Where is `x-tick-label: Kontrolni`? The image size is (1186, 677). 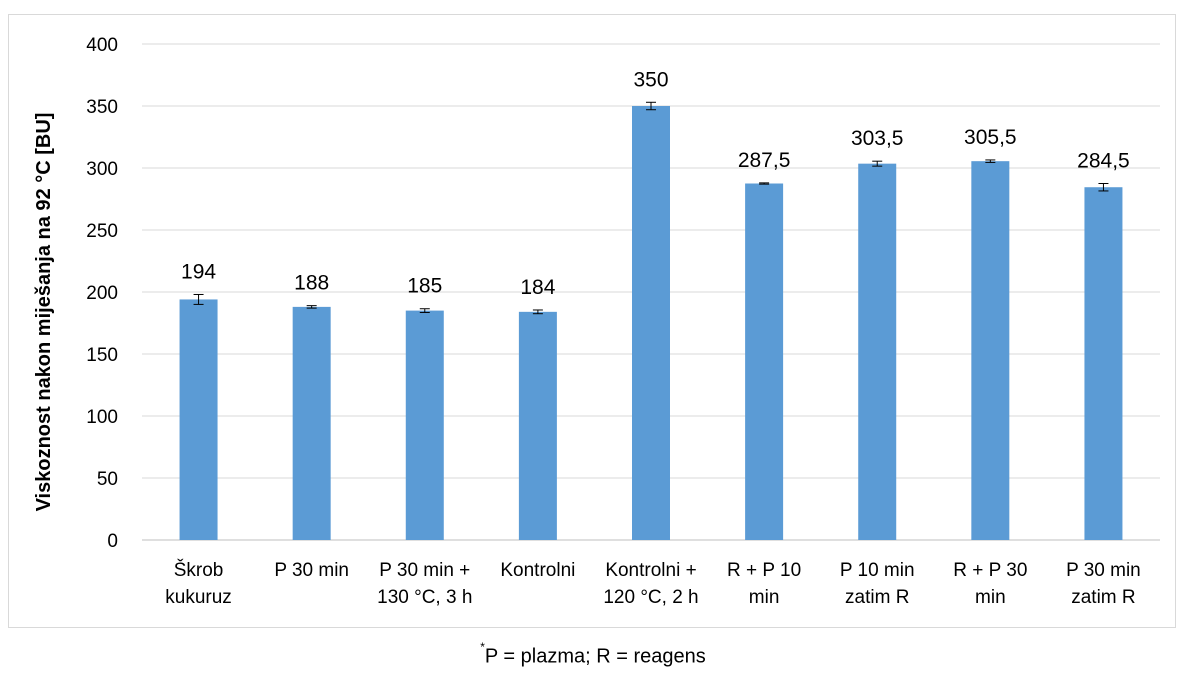 x-tick-label: Kontrolni is located at coordinates (537, 570).